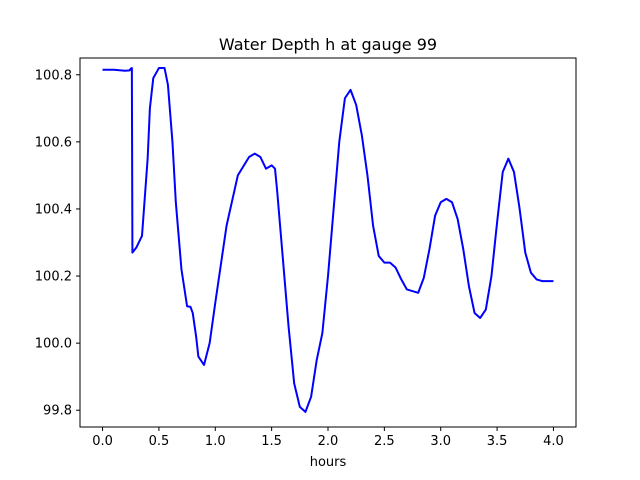  Describe the element at coordinates (53, 75) in the screenshot. I see `y-tick-label: 100.8` at that location.